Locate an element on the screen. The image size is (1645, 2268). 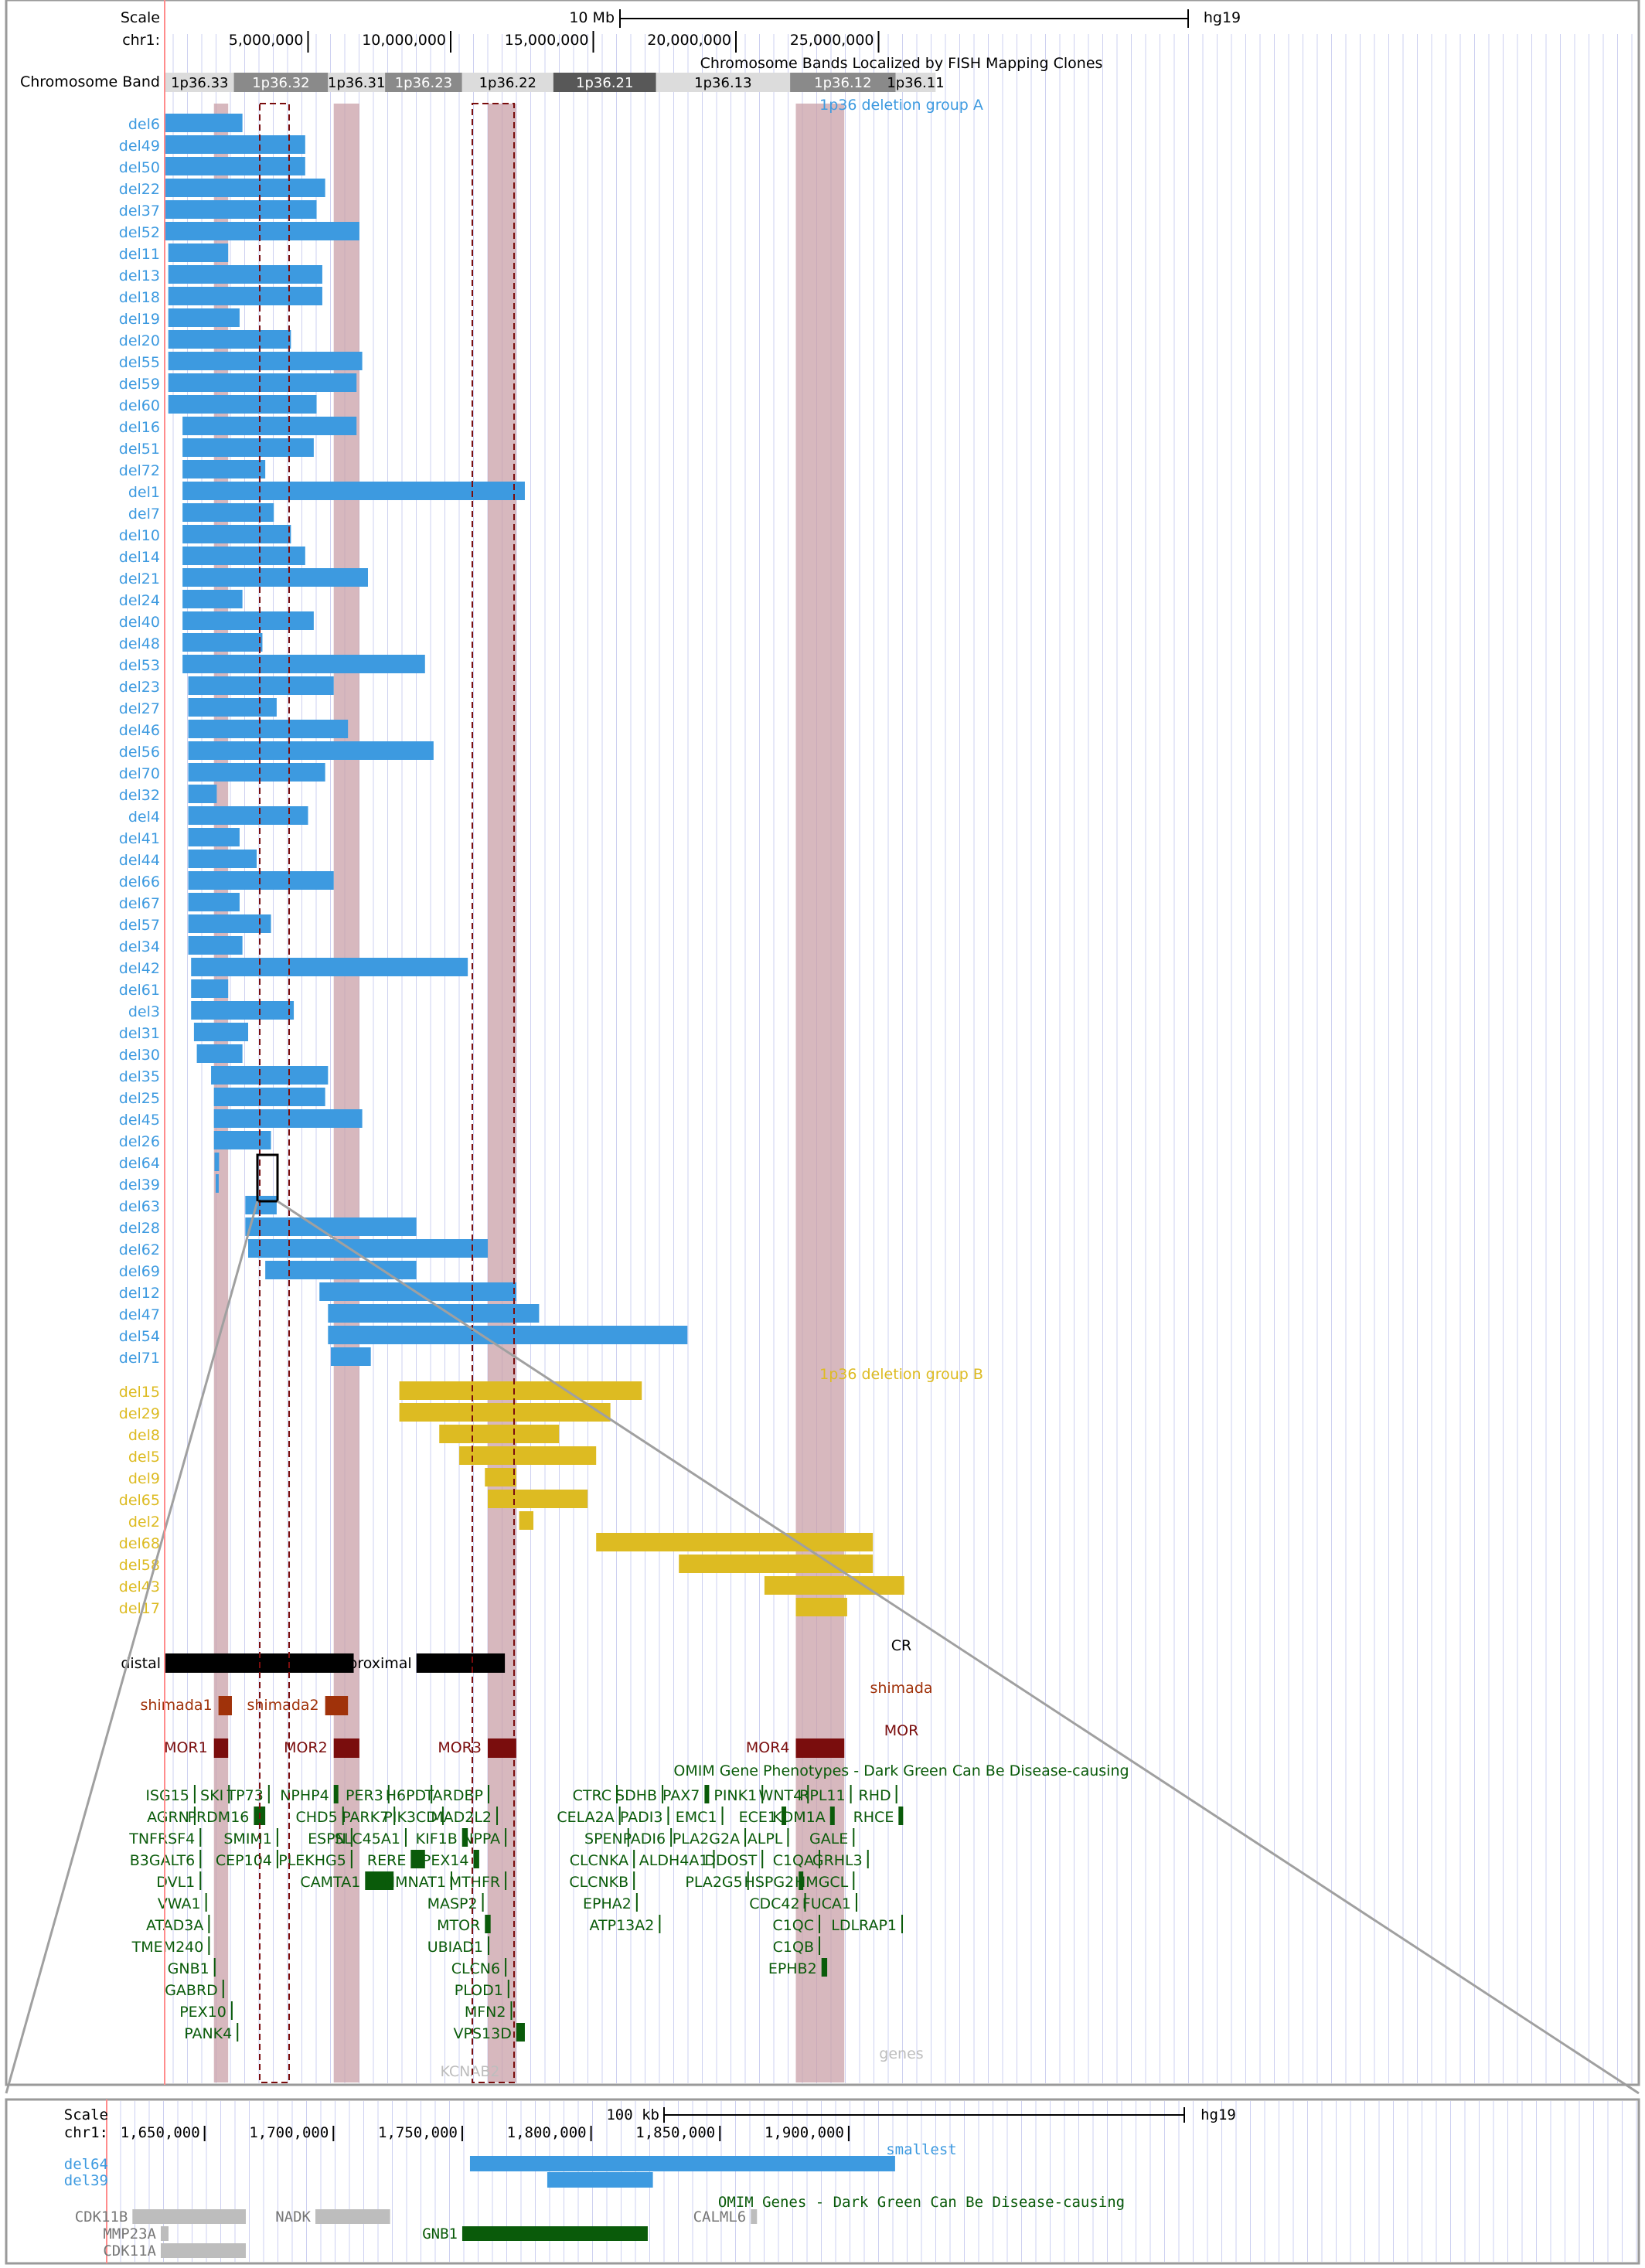
lower-gene-label: CALML6 is located at coordinates (720, 2216).